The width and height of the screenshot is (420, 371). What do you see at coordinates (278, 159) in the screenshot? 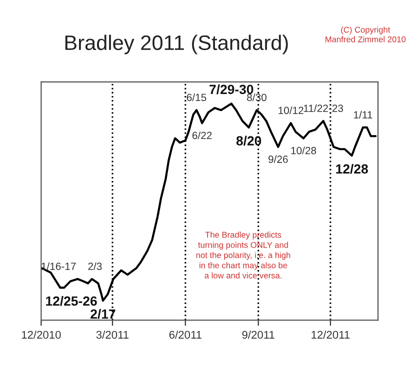
I see `annotation: 9/26` at bounding box center [278, 159].